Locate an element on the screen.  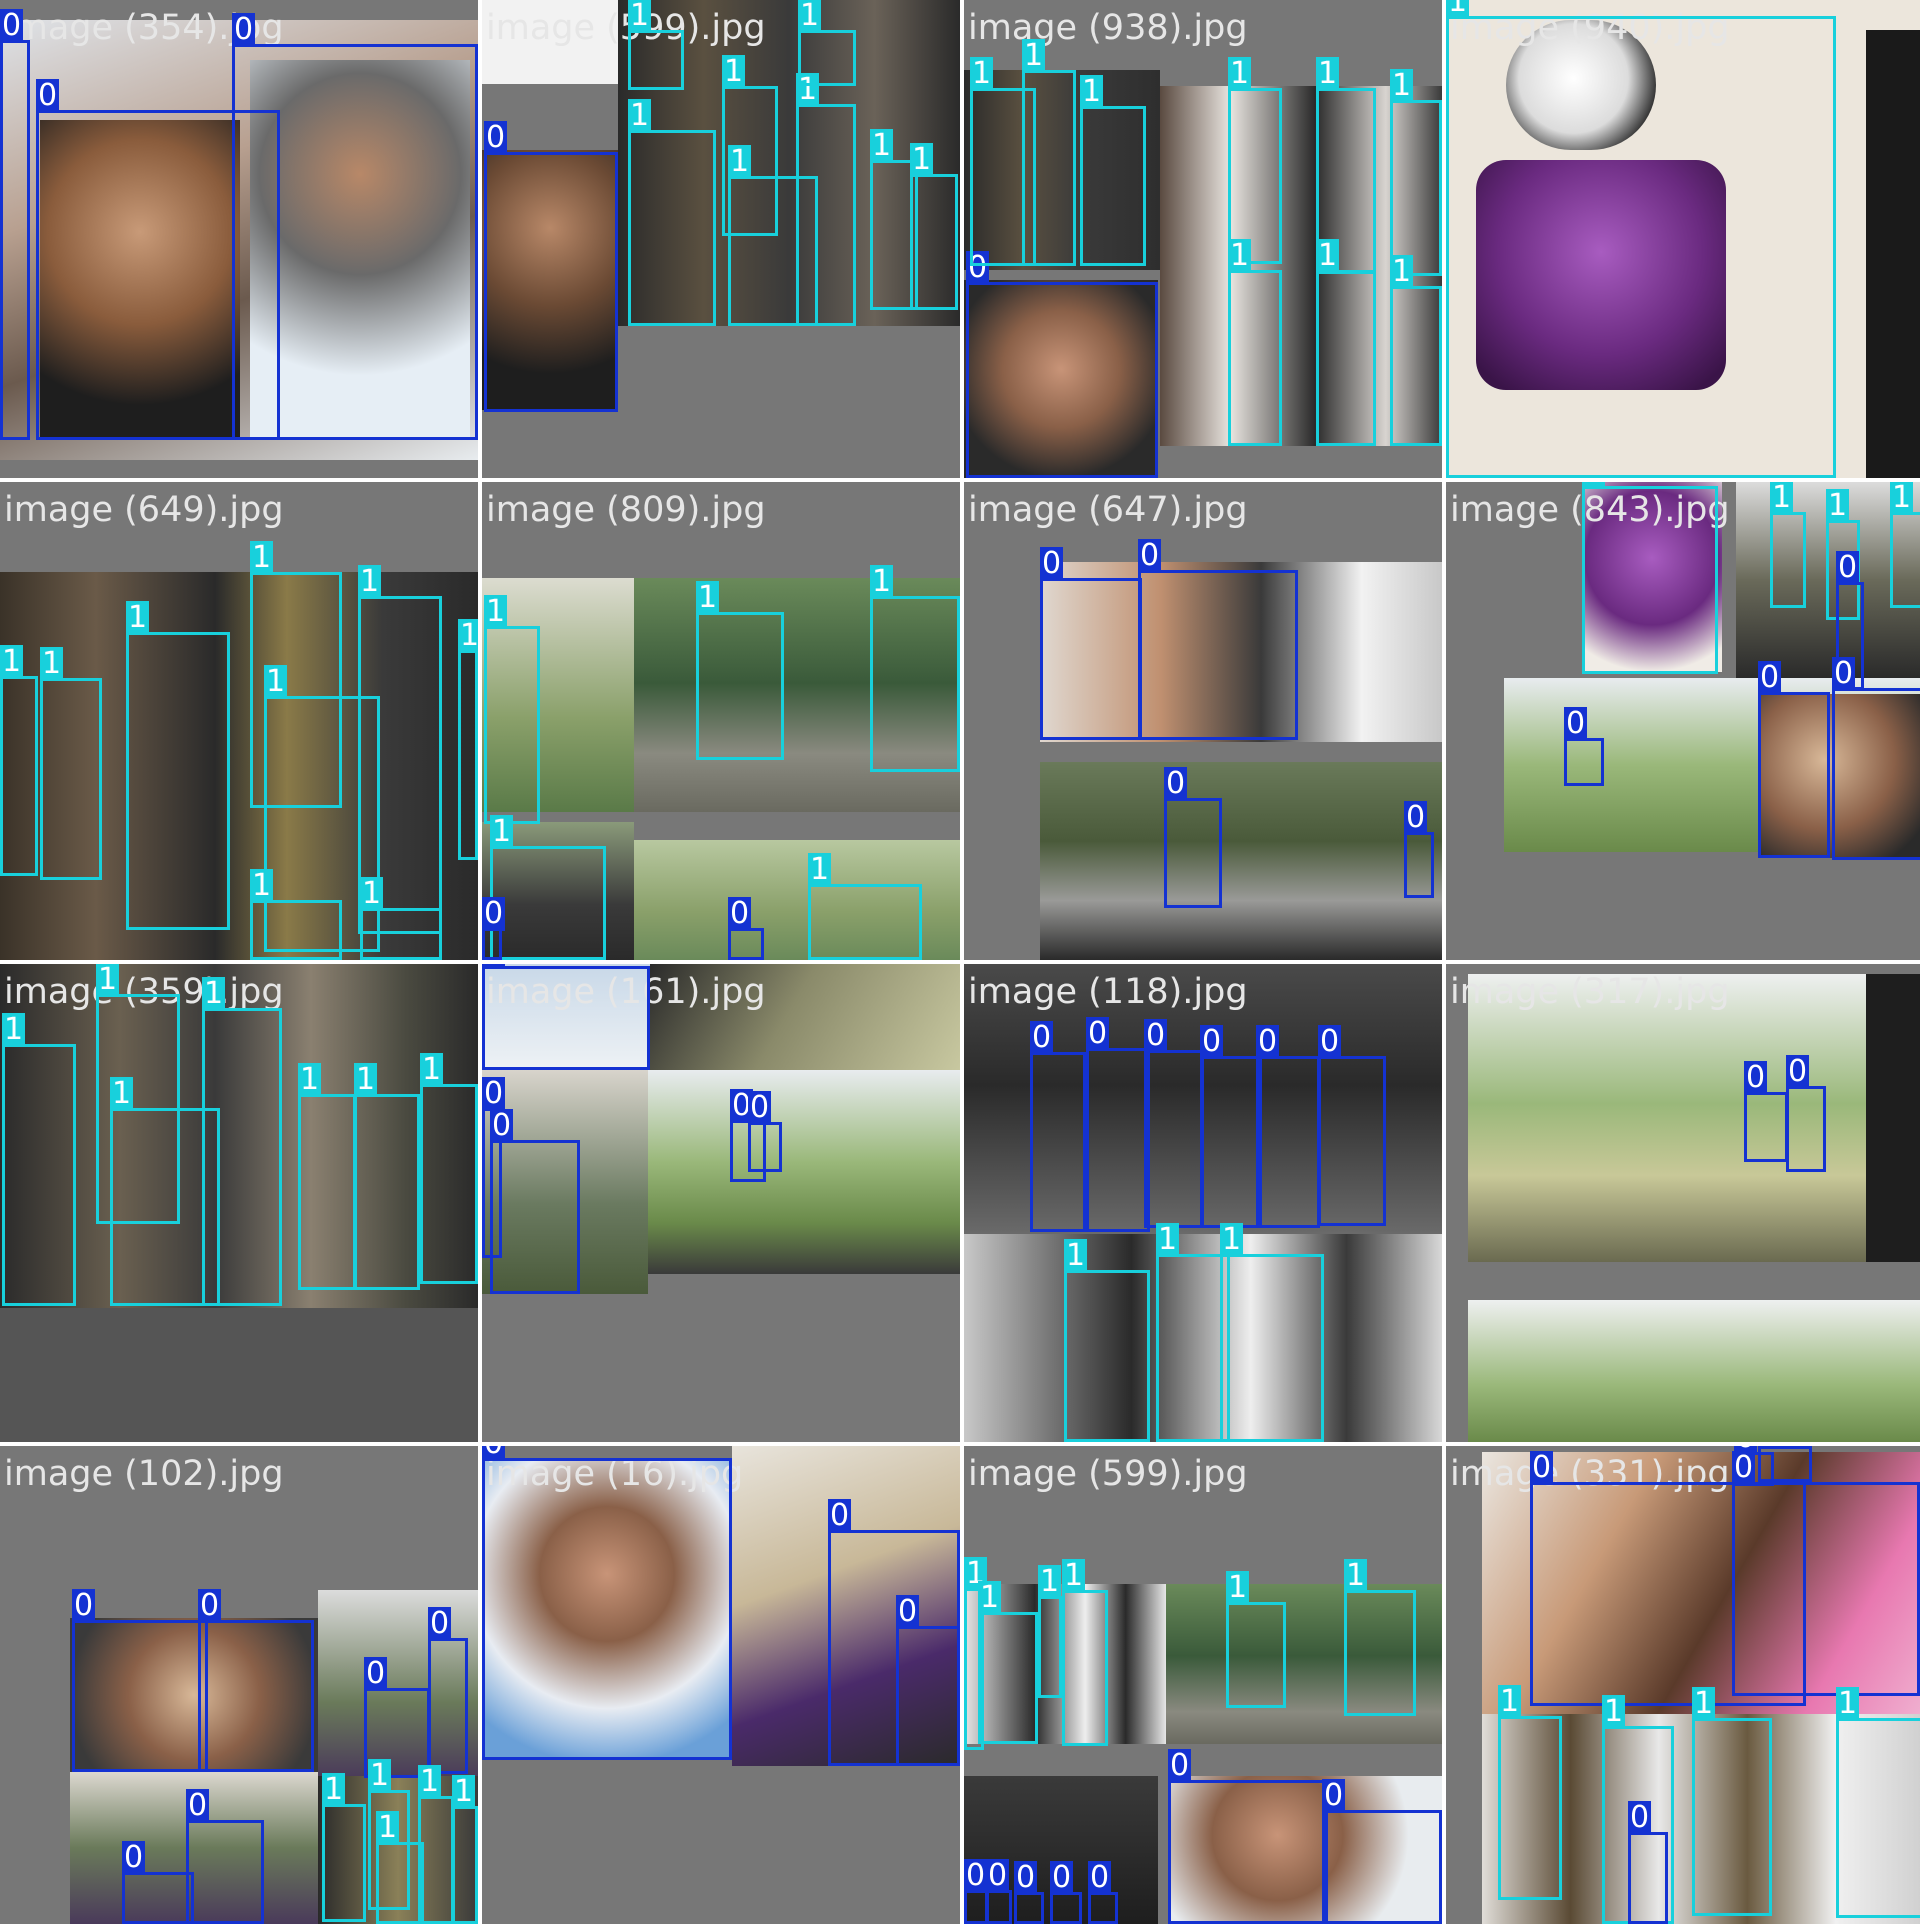
tile: image (317).jpg 0 0 is located at coordinates (1683, 1203).